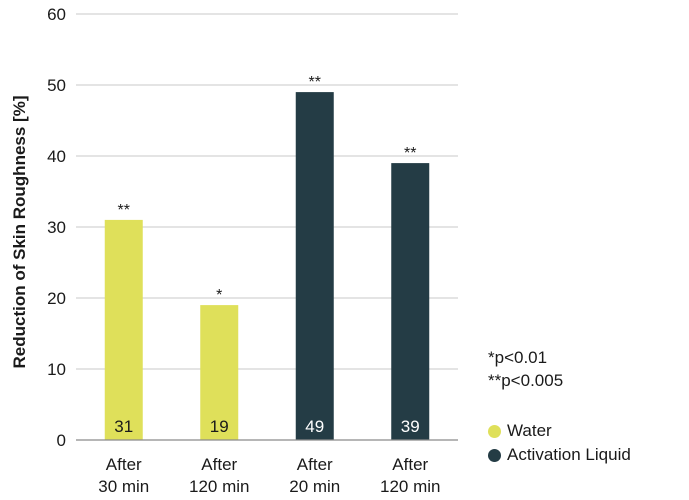  I want to click on legend-swatch-activation-liquid, so click(494, 455).